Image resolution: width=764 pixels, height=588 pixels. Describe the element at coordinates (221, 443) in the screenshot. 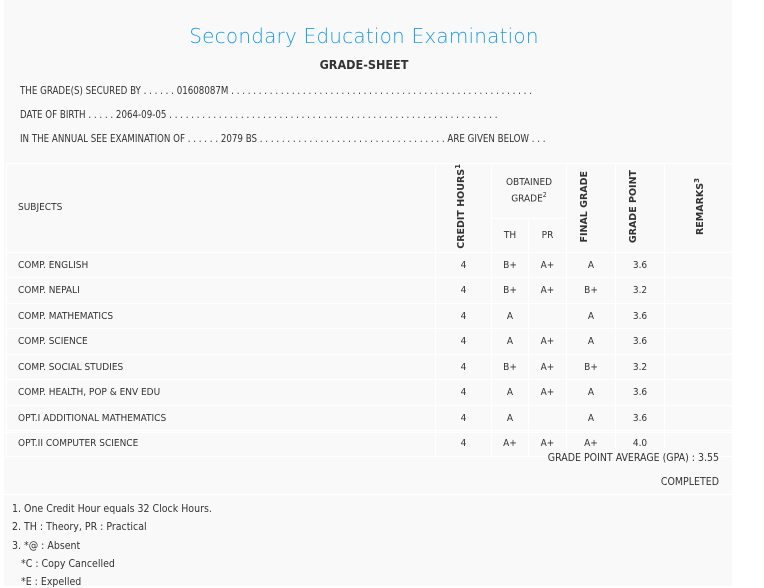

I see `cell-subject: OPT.II COMPUTER SCIENCE` at that location.